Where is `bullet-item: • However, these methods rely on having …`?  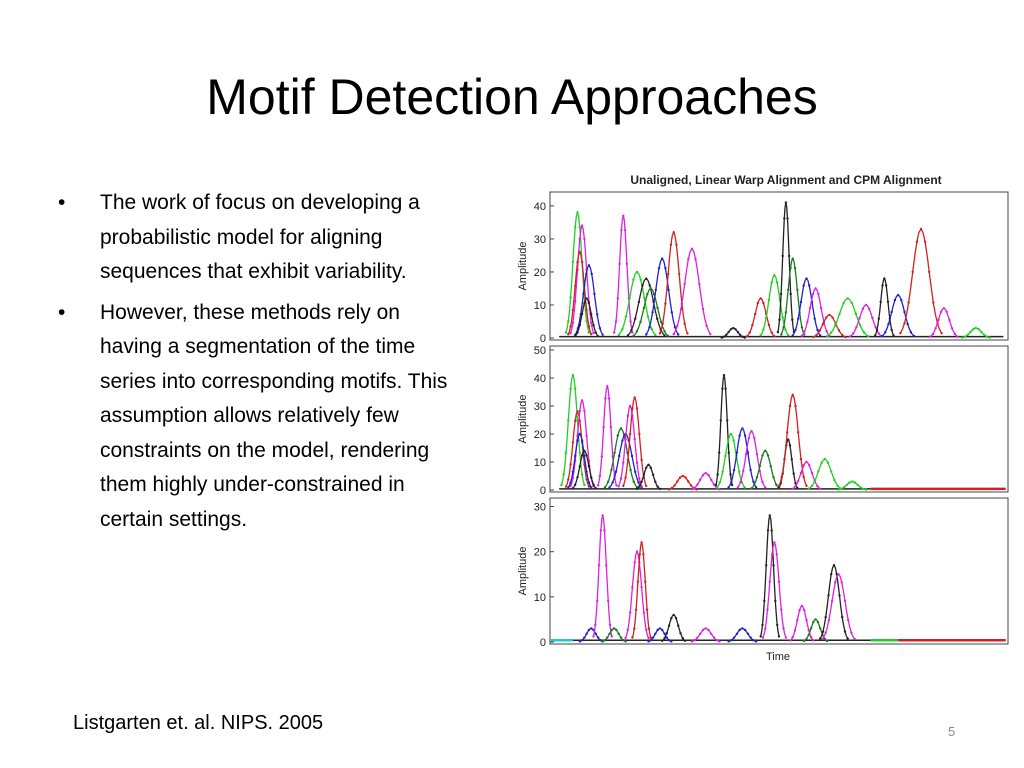 bullet-item: • However, these methods rely on having … is located at coordinates (260, 417).